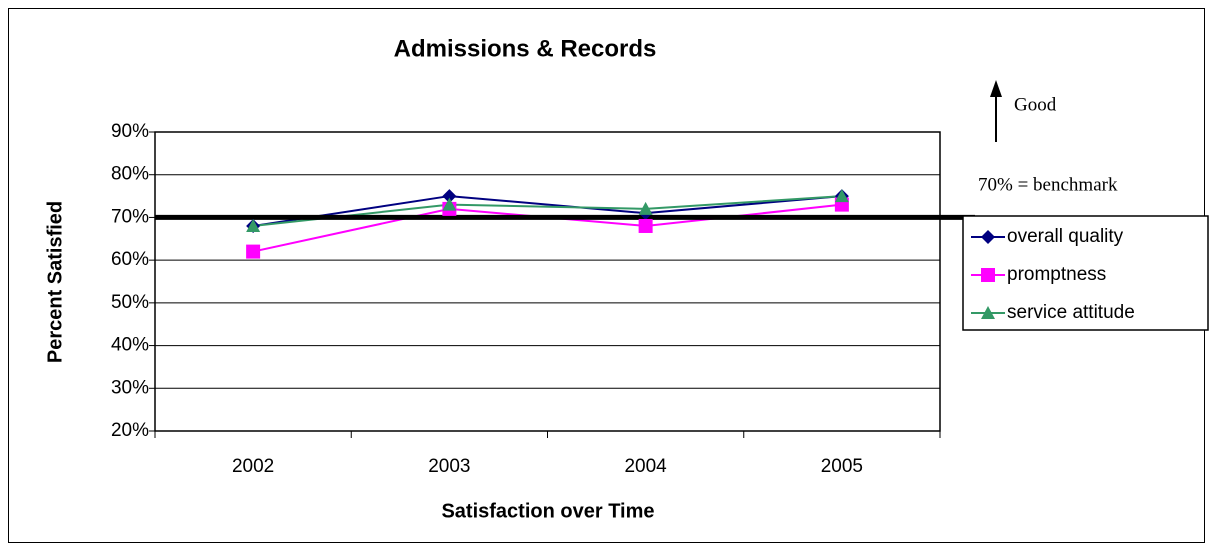 The height and width of the screenshot is (551, 1213). Describe the element at coordinates (449, 466) in the screenshot. I see `x-tick-label: 2003` at that location.